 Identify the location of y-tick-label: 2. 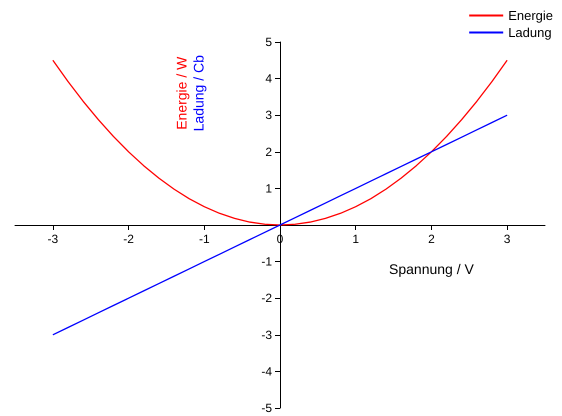
(268, 151).